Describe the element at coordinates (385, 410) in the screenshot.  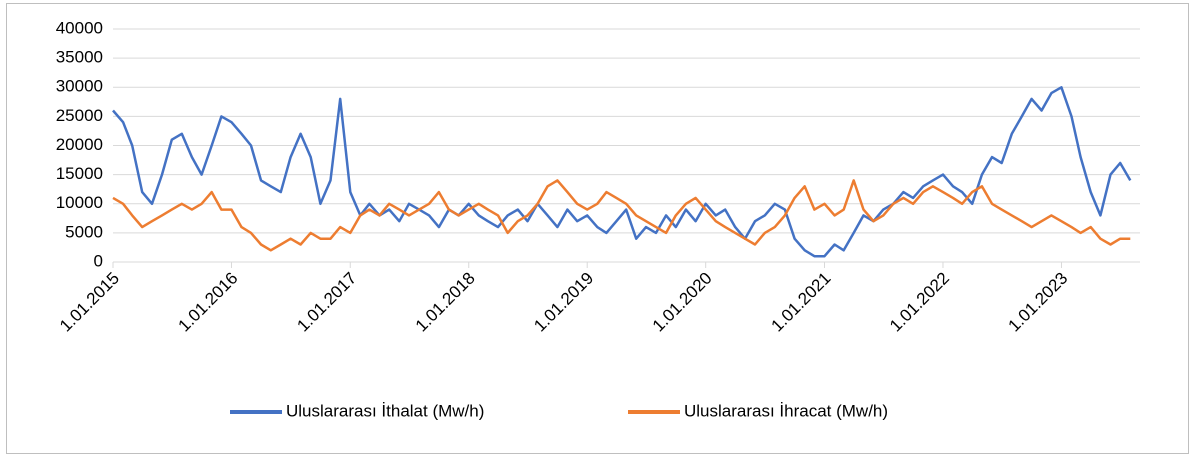
I see `legend-label: Uluslararası İthalat (Mw/h)` at that location.